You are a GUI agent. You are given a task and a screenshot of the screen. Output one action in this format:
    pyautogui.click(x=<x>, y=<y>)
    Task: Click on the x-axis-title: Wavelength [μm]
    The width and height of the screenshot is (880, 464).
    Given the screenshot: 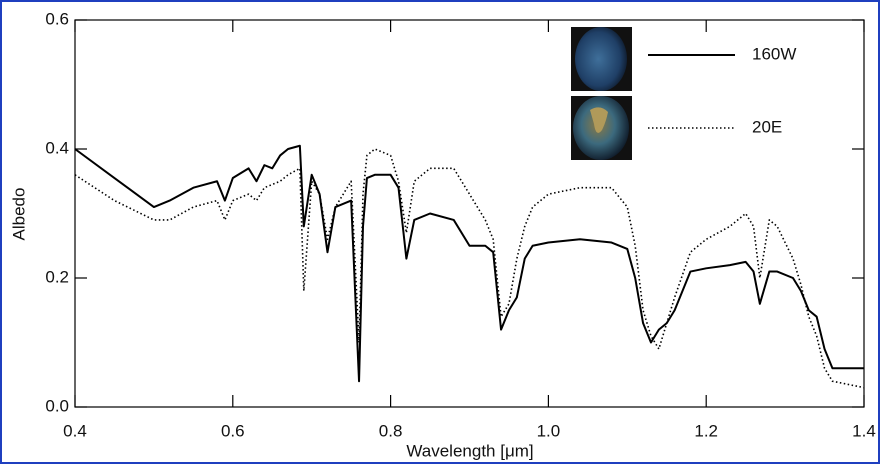 What is the action you would take?
    pyautogui.click(x=469, y=450)
    